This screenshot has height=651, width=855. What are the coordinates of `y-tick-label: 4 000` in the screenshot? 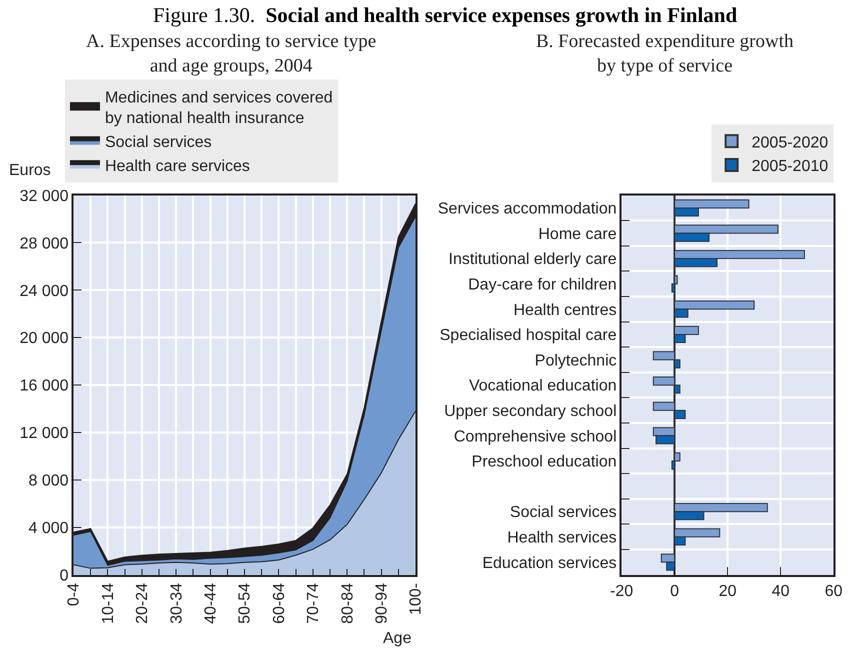 It's located at (48, 528).